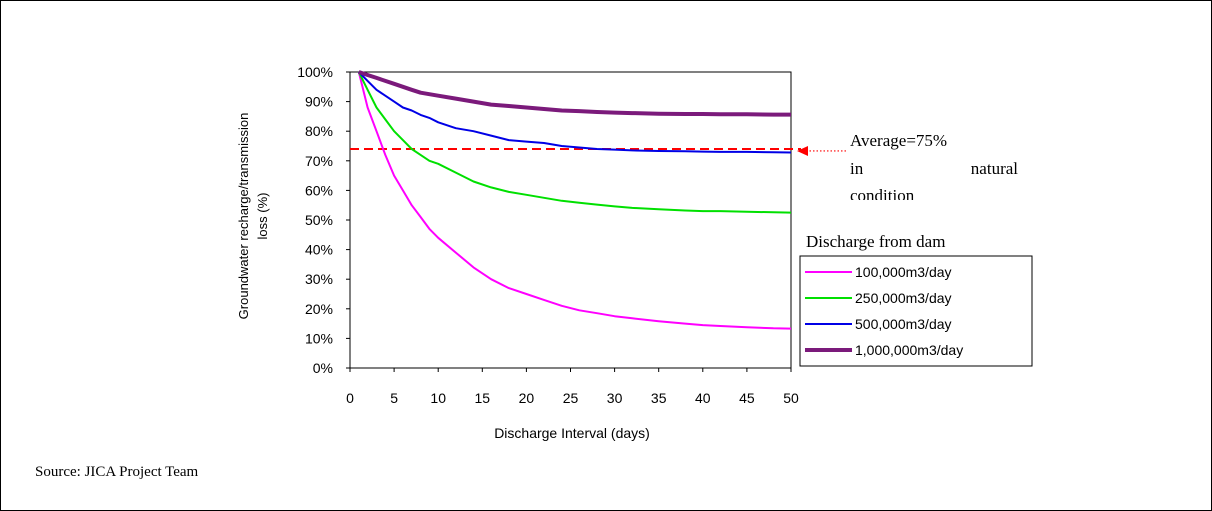 This screenshot has height=511, width=1212. What do you see at coordinates (882, 195) in the screenshot?
I see `annotation-line-3: condition` at bounding box center [882, 195].